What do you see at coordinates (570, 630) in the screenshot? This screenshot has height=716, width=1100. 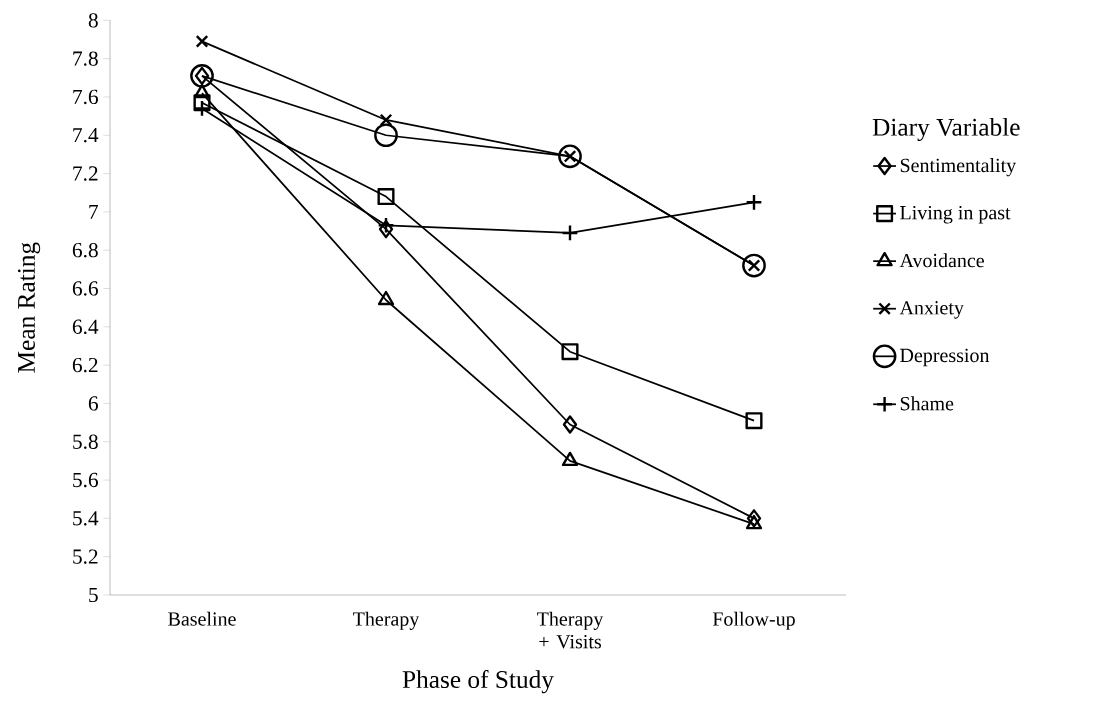 I see `x-tick-label: Therapy + Visits` at bounding box center [570, 630].